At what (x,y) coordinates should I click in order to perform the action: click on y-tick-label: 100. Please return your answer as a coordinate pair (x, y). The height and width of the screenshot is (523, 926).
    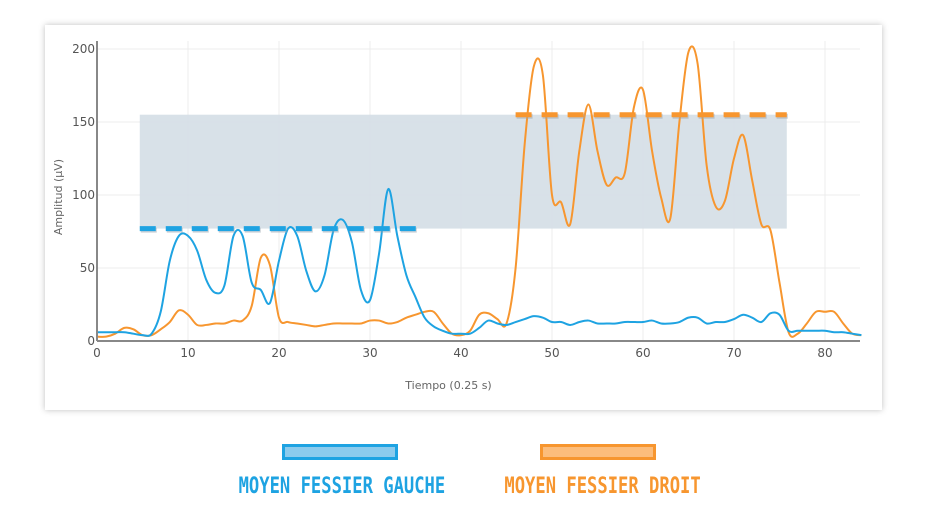
    Looking at the image, I should click on (83, 195).